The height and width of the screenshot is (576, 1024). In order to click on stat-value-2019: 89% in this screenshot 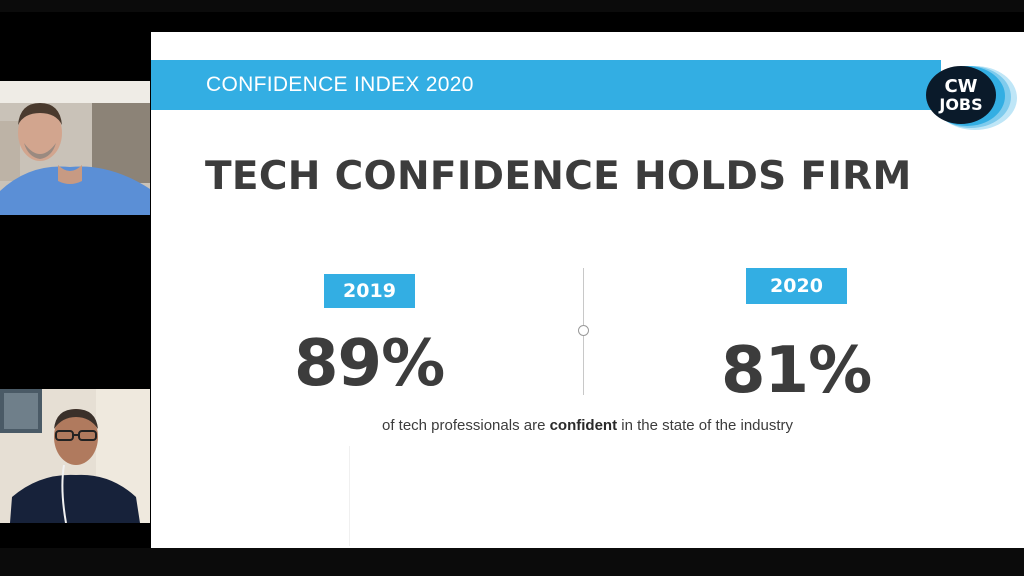, I will do `click(369, 364)`.